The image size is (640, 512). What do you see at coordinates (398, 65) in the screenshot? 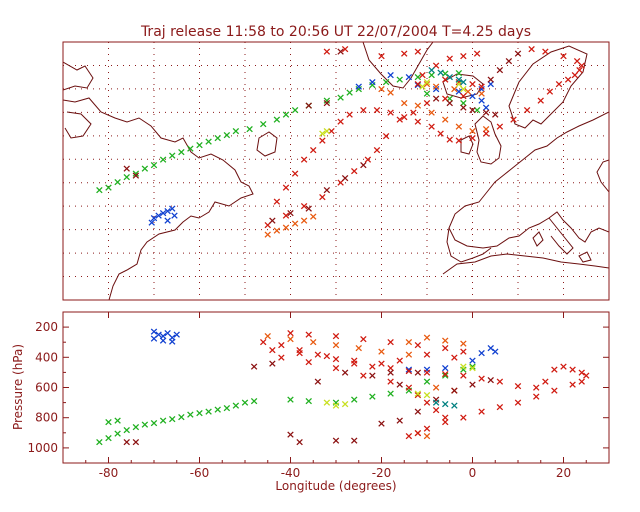
I see `coastline-greenland` at bounding box center [398, 65].